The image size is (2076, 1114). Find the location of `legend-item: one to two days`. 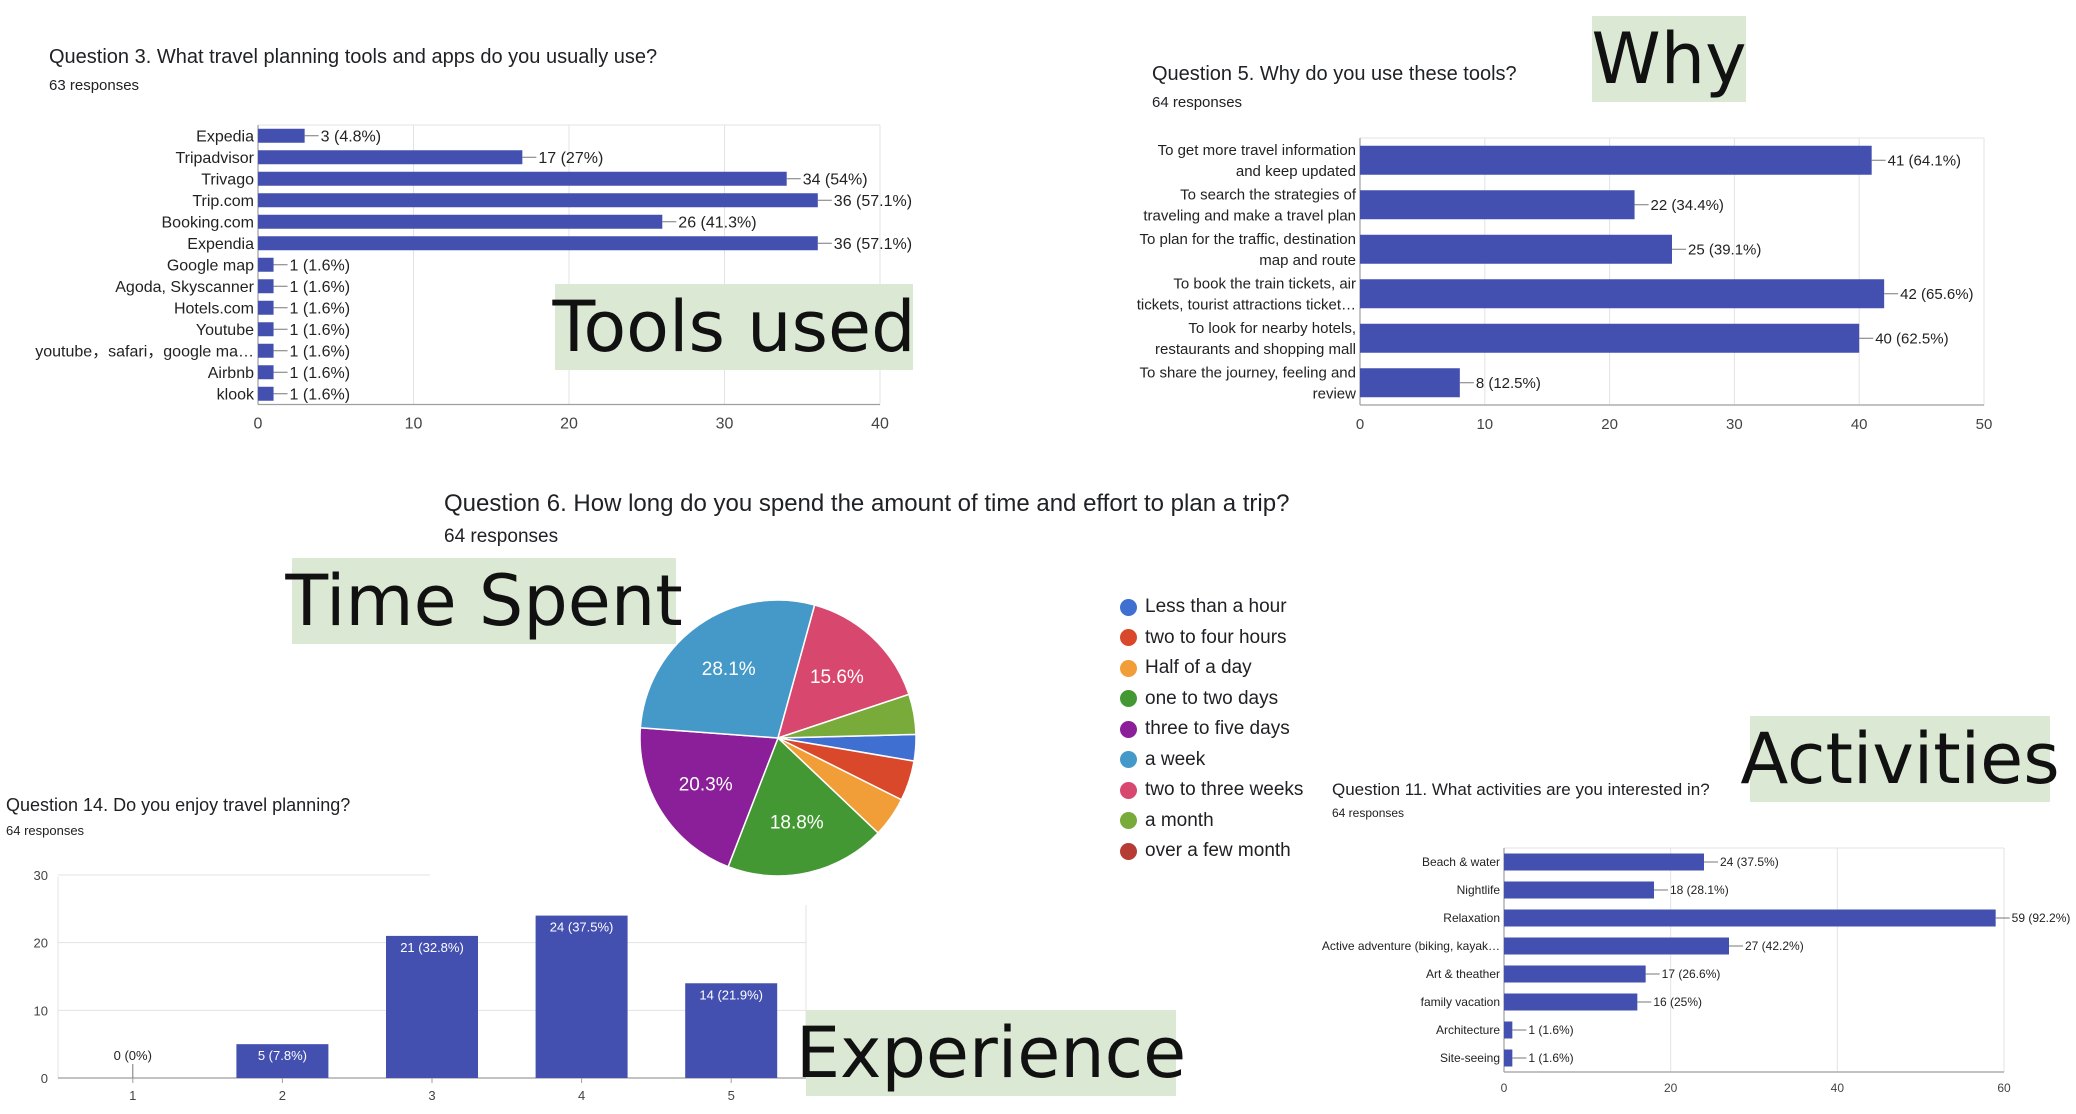

legend-item: one to two days is located at coordinates (1199, 699).